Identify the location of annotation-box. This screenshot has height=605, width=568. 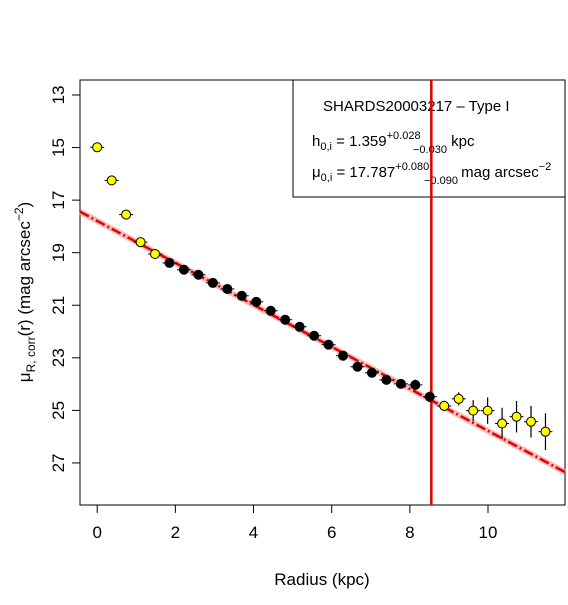
(429, 138).